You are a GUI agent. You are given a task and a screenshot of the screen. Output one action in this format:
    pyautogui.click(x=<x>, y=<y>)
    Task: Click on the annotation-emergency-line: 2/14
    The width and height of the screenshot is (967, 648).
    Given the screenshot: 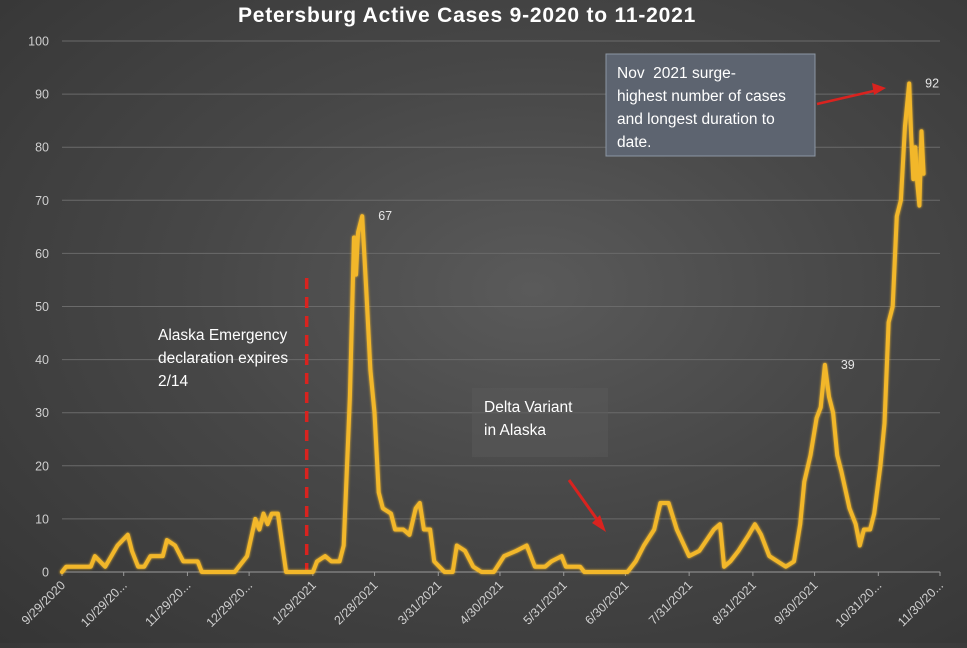 What is the action you would take?
    pyautogui.click(x=173, y=381)
    